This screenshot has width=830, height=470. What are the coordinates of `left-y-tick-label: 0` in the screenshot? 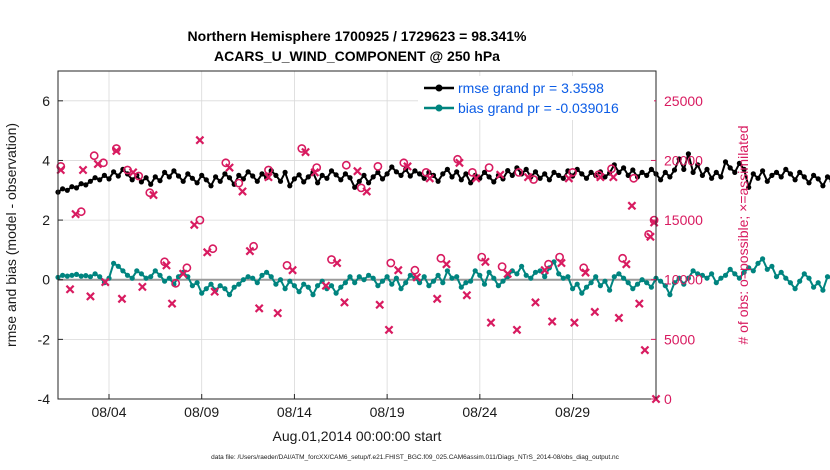 It's located at (46, 280).